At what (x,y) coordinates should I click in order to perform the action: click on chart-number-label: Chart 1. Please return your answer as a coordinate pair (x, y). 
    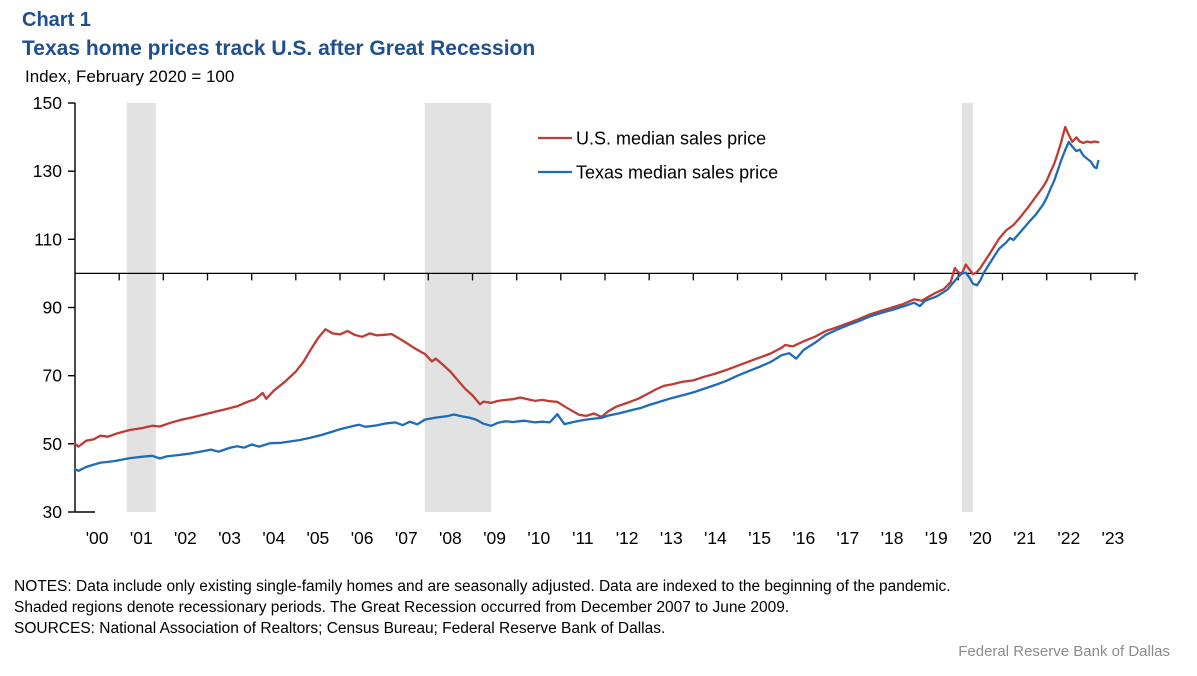
    Looking at the image, I should click on (56, 20).